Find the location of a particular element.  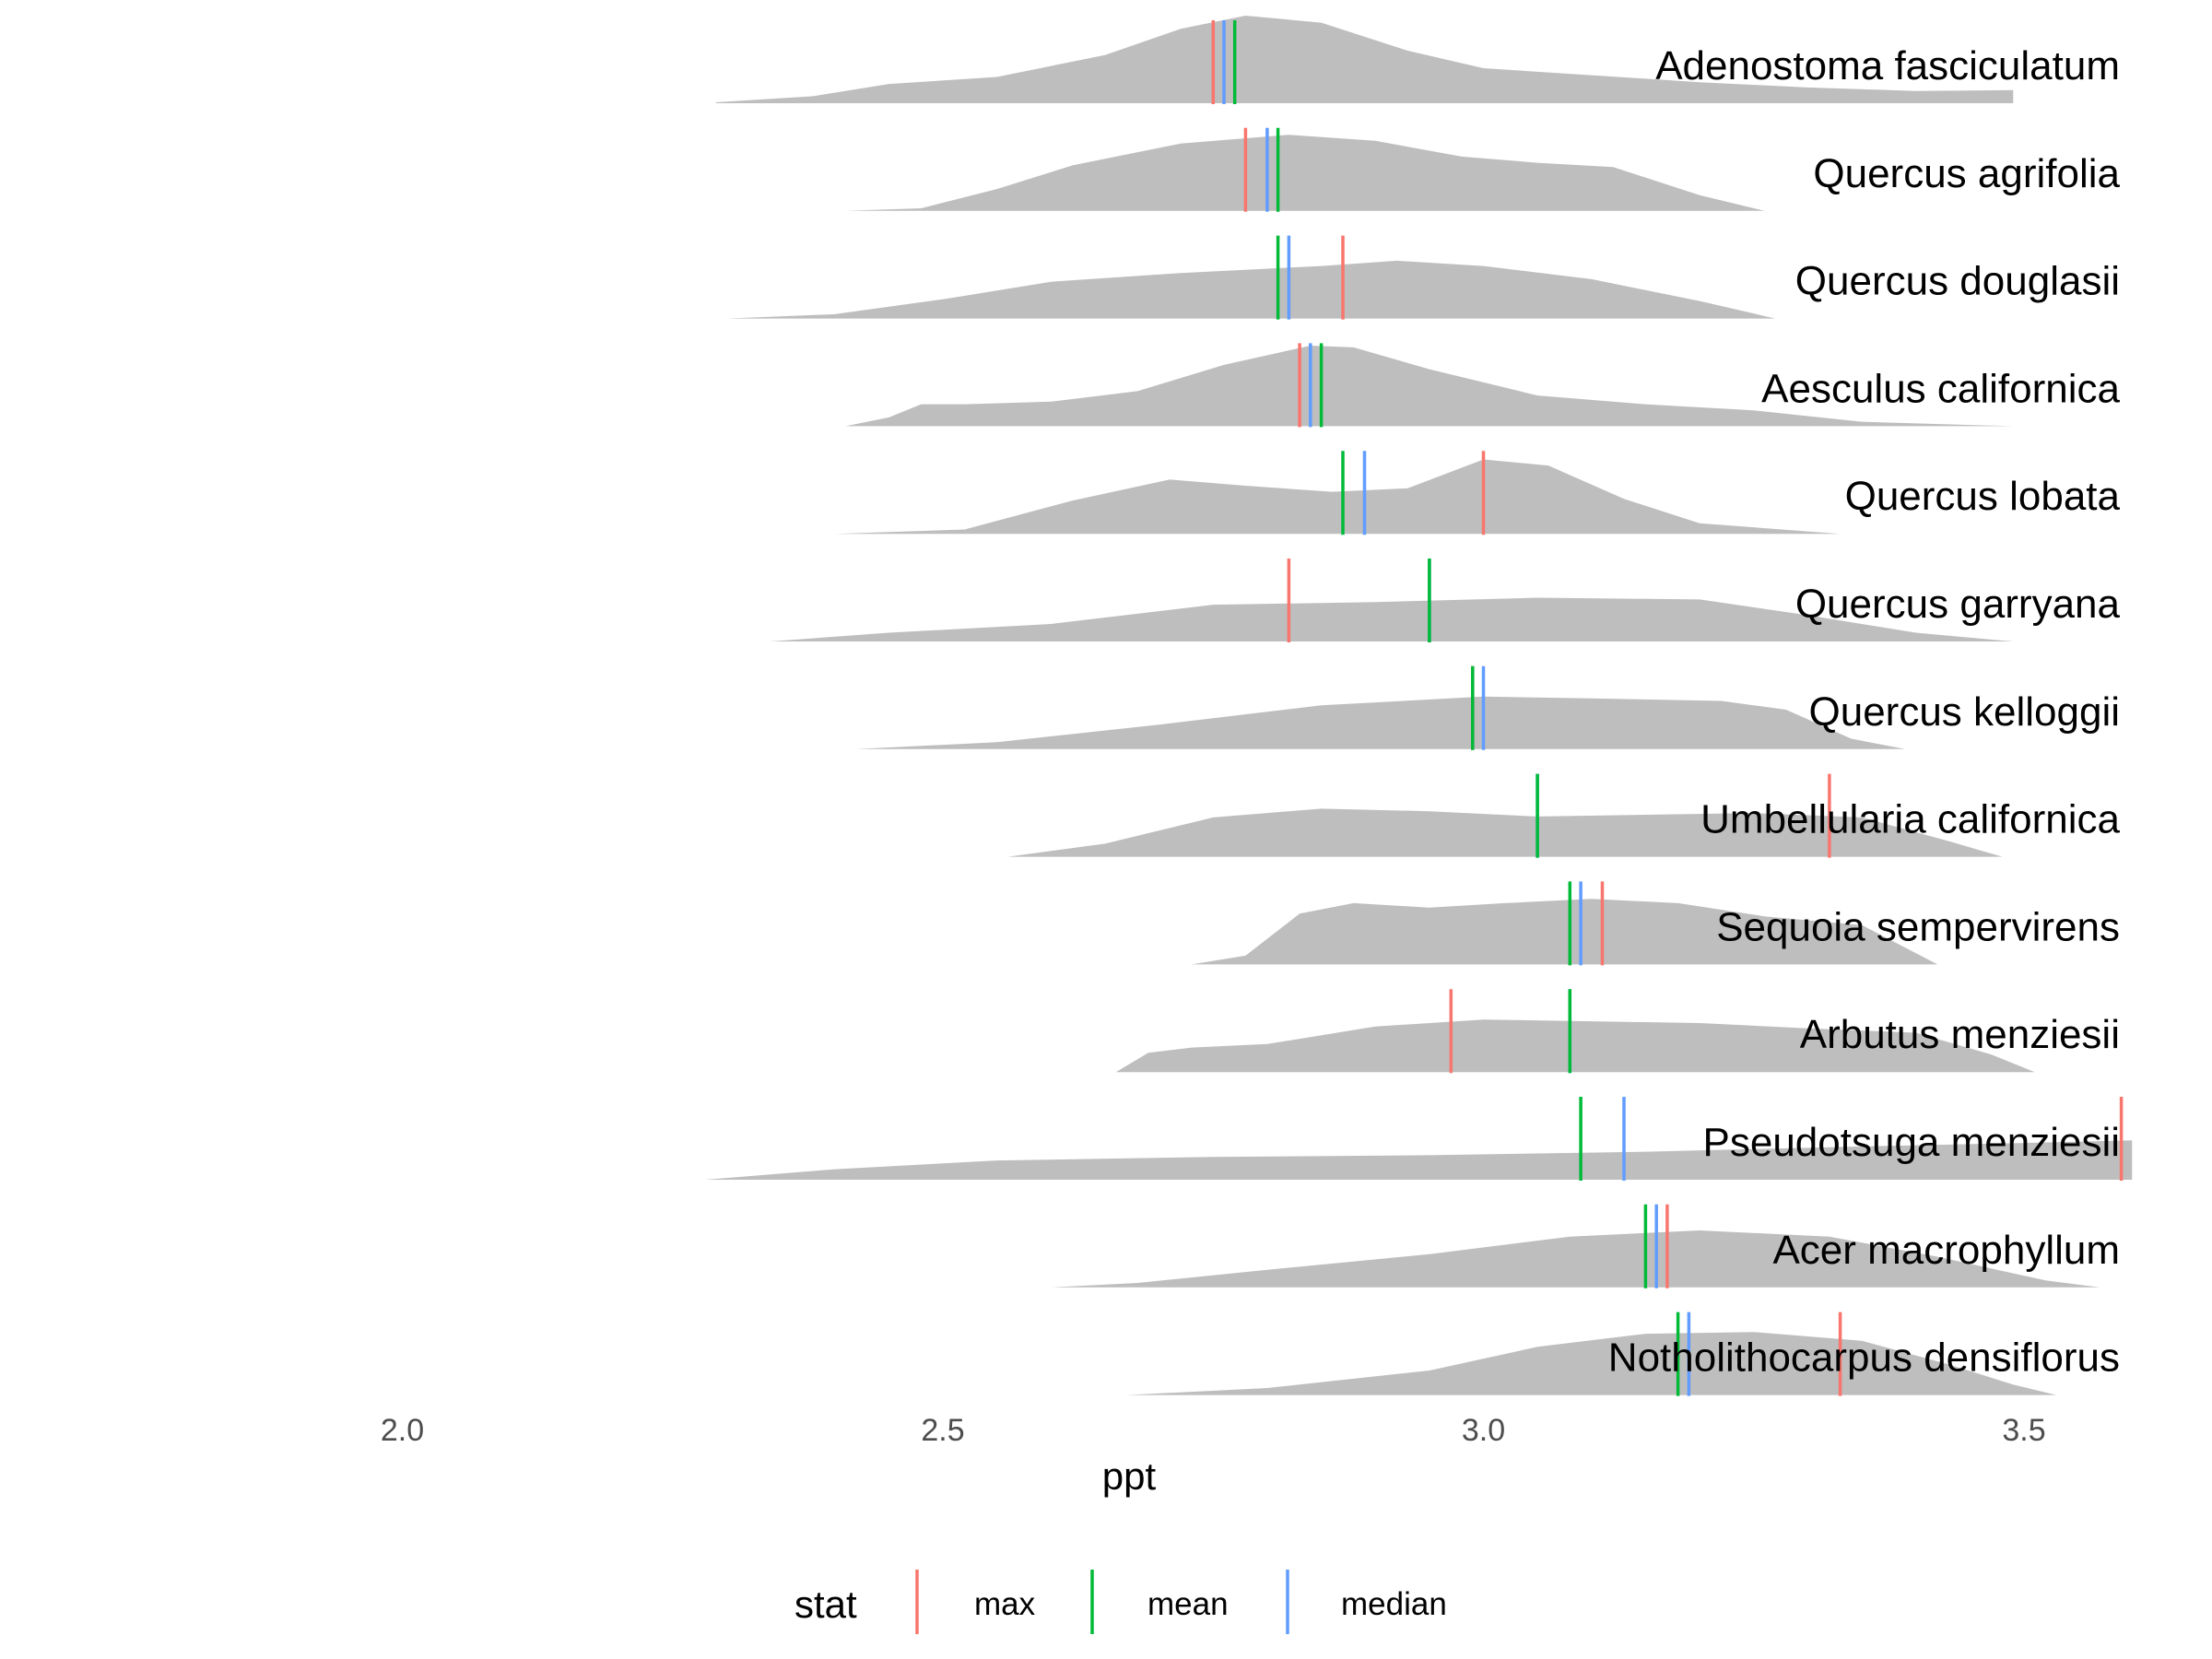

x-tick-label: 2.0 is located at coordinates (402, 1430).